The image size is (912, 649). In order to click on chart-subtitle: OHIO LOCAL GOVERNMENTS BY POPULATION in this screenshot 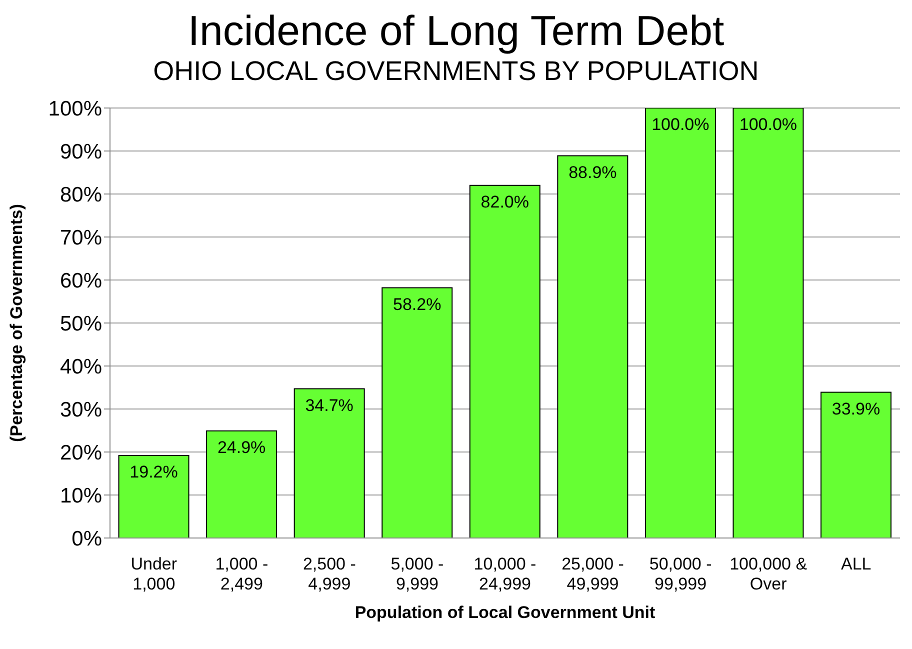, I will do `click(456, 71)`.